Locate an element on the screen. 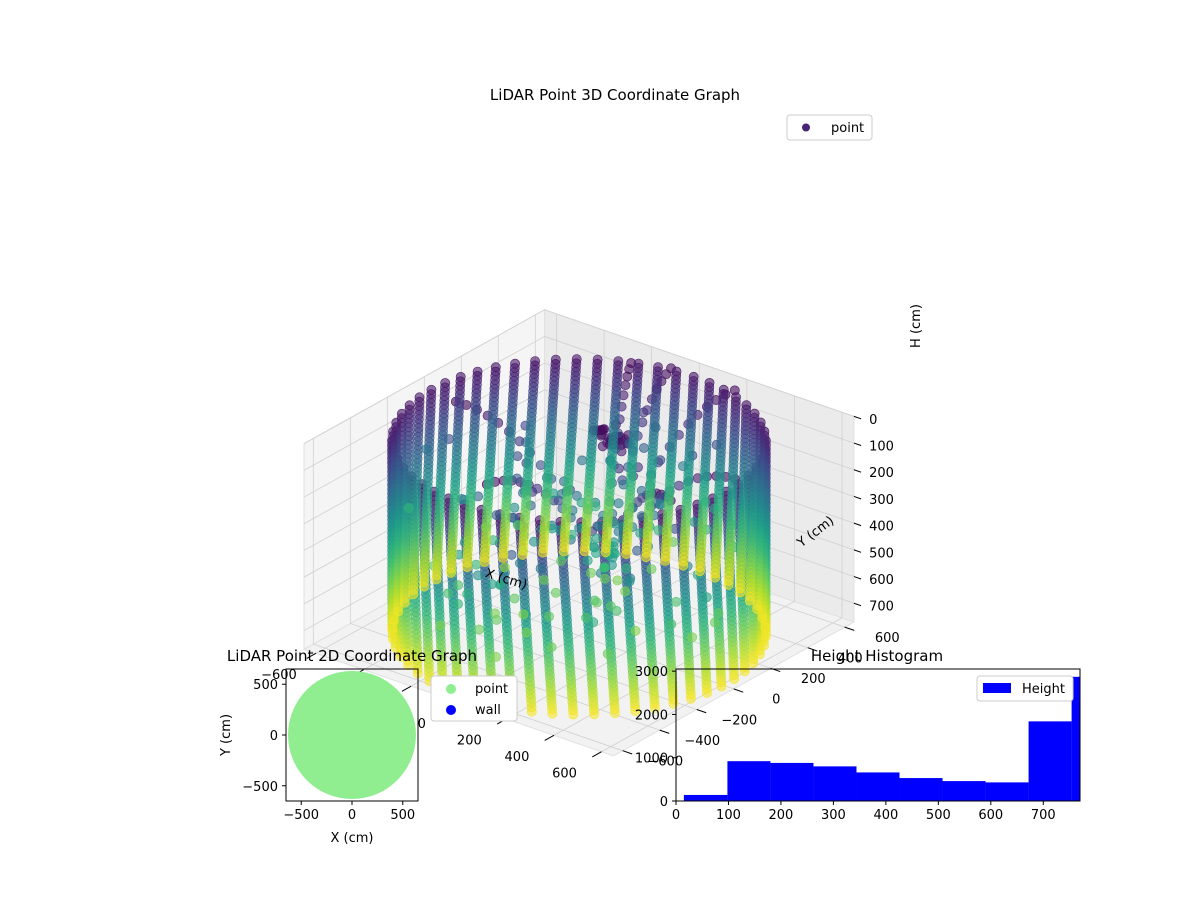  h-tick-label: 0 is located at coordinates (873, 420).